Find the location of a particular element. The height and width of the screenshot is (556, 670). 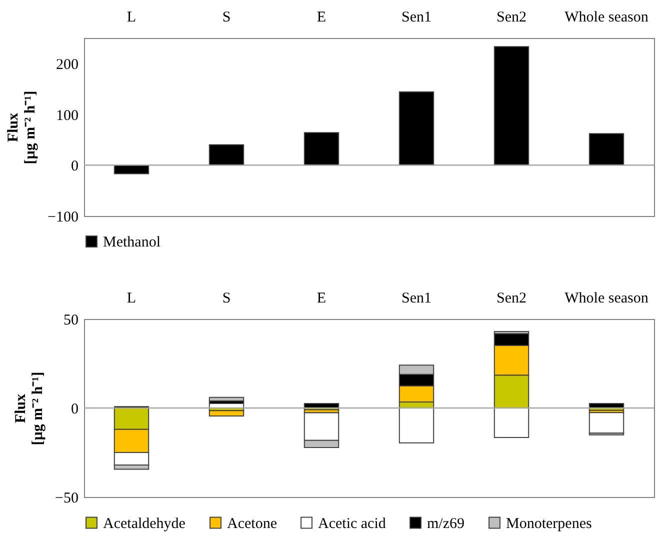

legend-label: Acetic acid is located at coordinates (352, 524).